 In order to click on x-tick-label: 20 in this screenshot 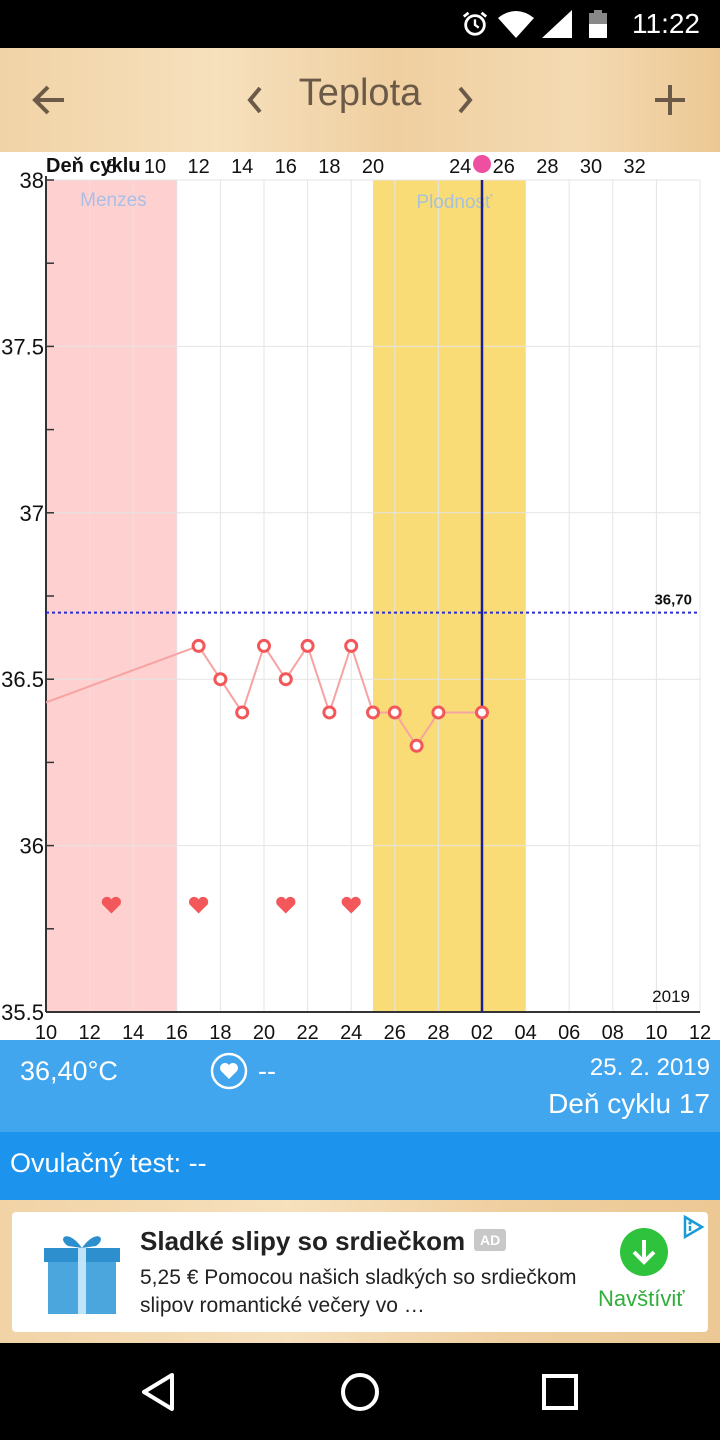, I will do `click(264, 1031)`.